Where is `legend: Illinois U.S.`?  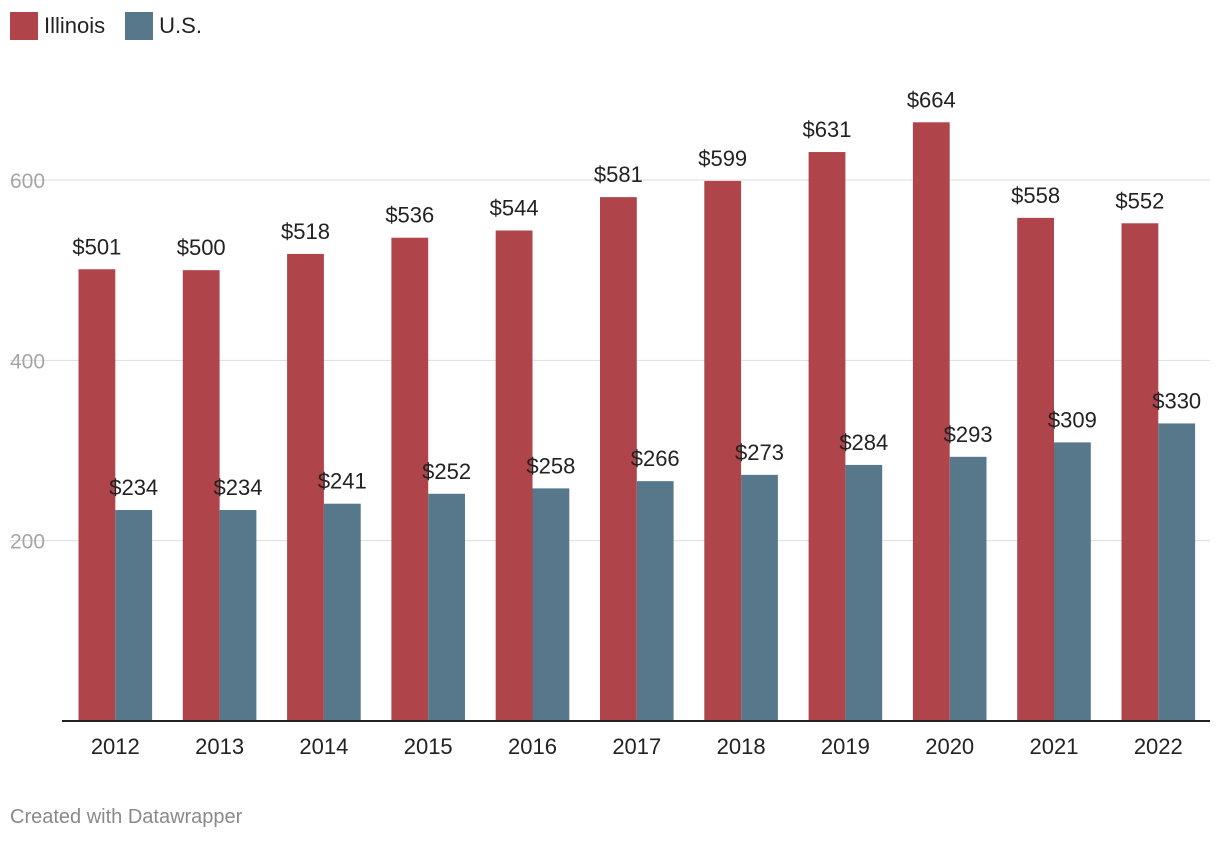
legend: Illinois U.S. is located at coordinates (106, 26).